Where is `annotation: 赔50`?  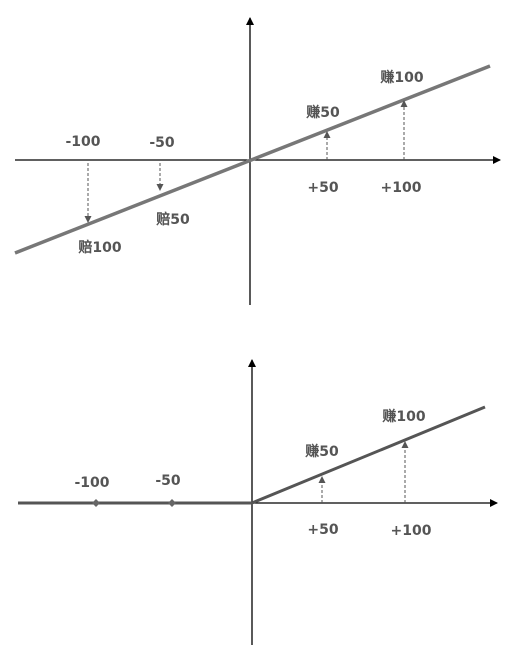 annotation: 赔50 is located at coordinates (172, 219).